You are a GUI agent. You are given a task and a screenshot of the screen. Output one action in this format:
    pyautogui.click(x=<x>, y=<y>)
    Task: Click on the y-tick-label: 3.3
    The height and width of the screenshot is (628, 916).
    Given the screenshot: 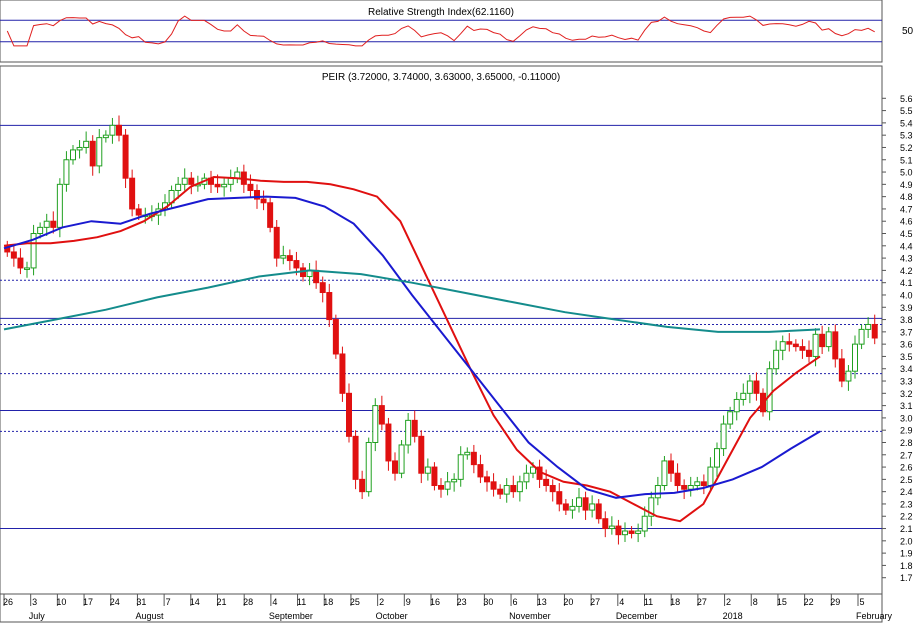 What is the action you would take?
    pyautogui.click(x=906, y=382)
    